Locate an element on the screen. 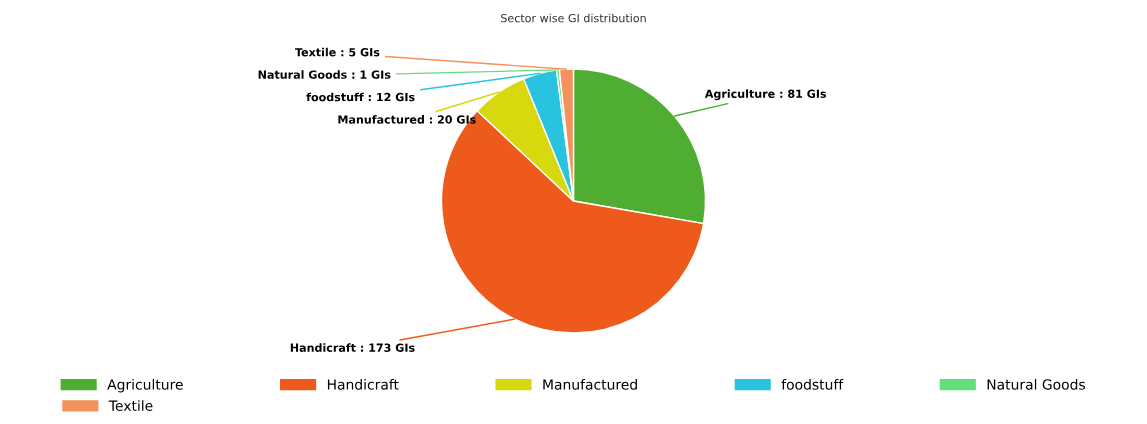 This screenshot has width=1147, height=424. chart-title: Sector wise GI distribution is located at coordinates (573, 18).